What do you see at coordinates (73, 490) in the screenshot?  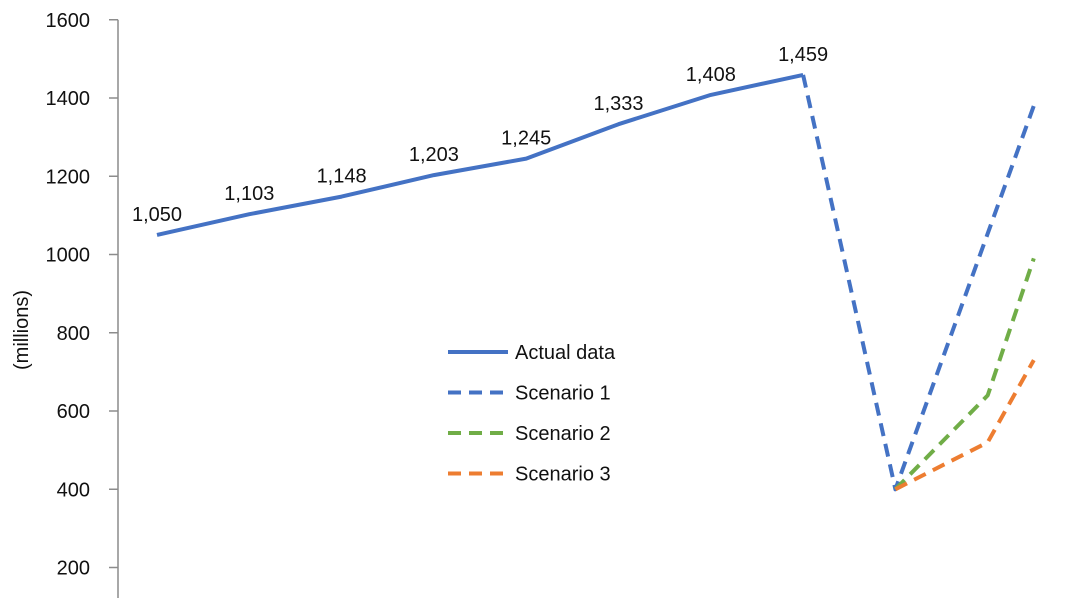 I see `y-tick-label: 400` at bounding box center [73, 490].